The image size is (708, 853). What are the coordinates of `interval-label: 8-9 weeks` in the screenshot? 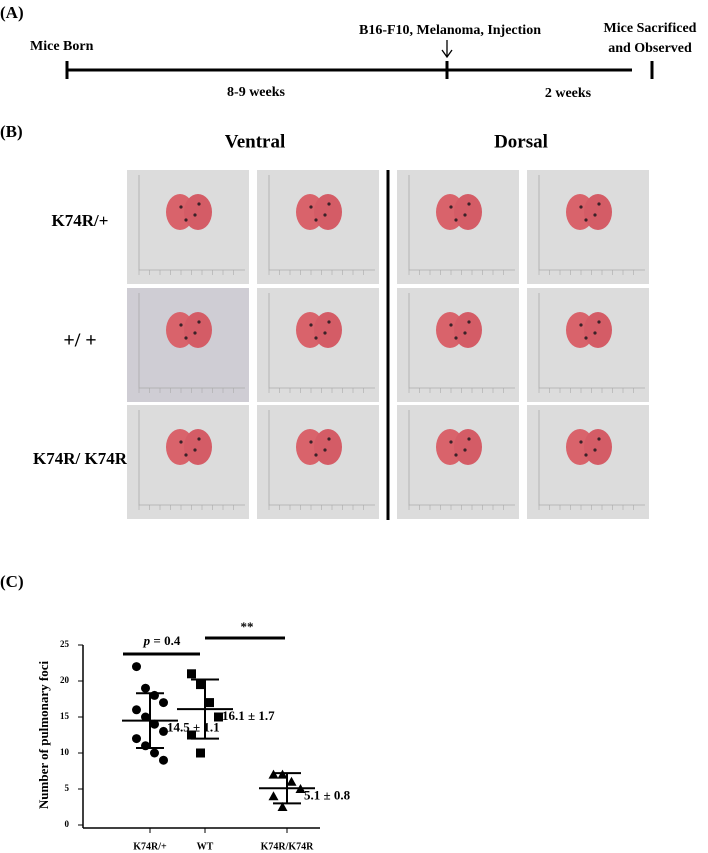 It's located at (256, 92).